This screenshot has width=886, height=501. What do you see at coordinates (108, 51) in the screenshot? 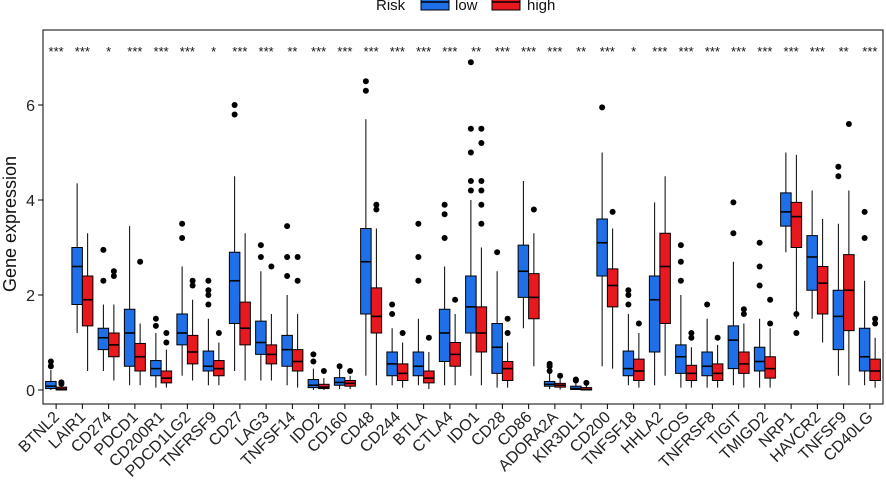
I see `significance-CD274: *` at bounding box center [108, 51].